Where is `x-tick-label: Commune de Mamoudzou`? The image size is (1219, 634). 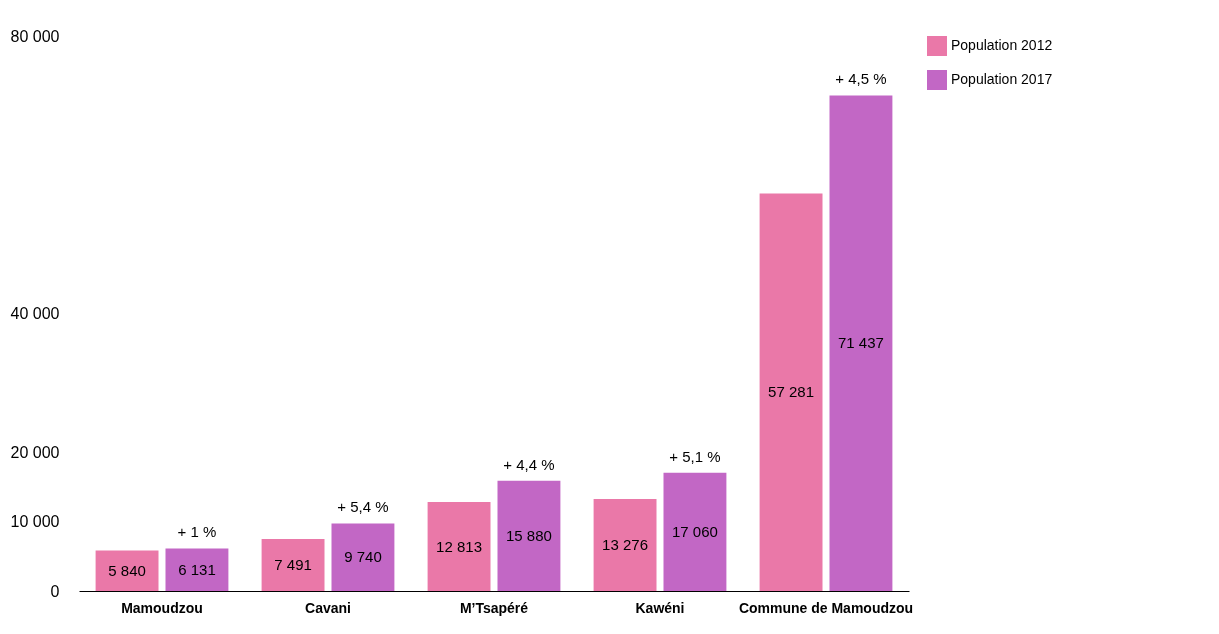 x-tick-label: Commune de Mamoudzou is located at coordinates (826, 607).